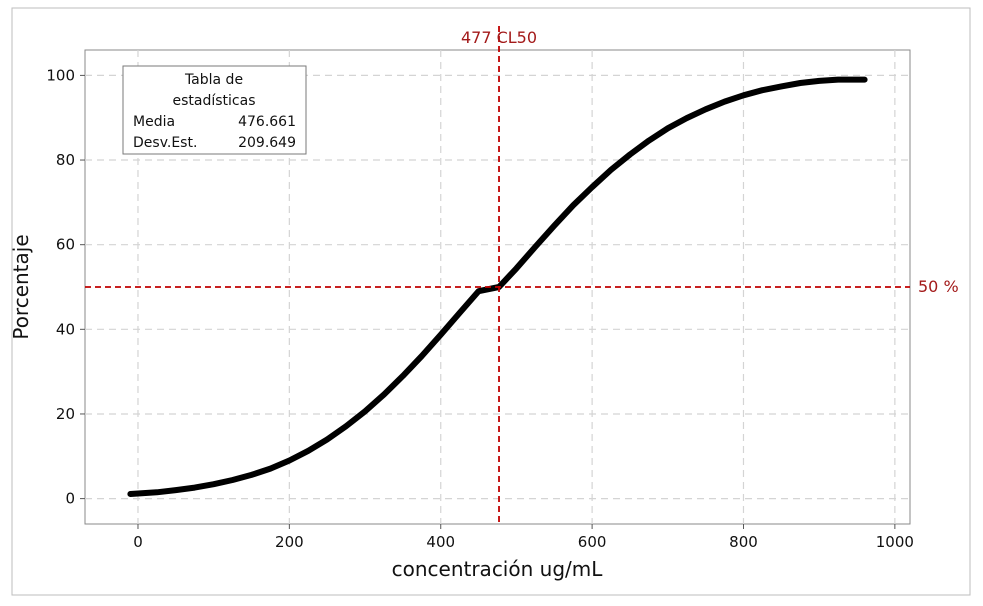 The height and width of the screenshot is (606, 983). Describe the element at coordinates (65, 414) in the screenshot. I see `y-tick-label: 20` at that location.